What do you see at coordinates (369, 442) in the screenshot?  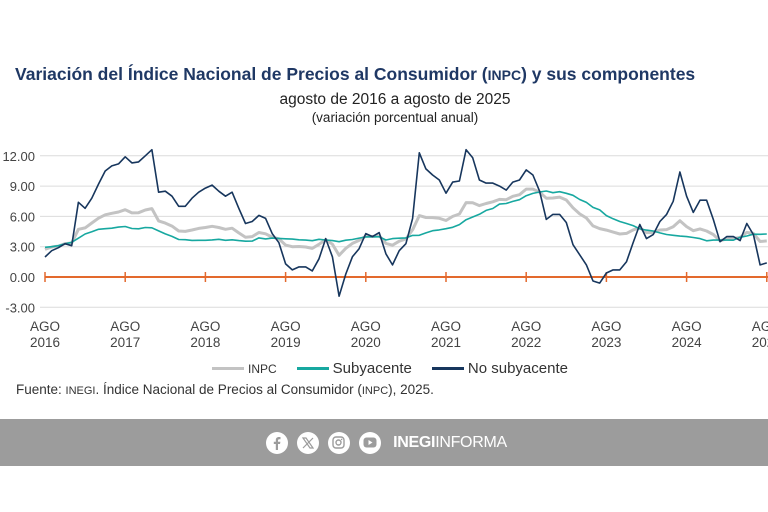 I see `youtube-icon` at bounding box center [369, 442].